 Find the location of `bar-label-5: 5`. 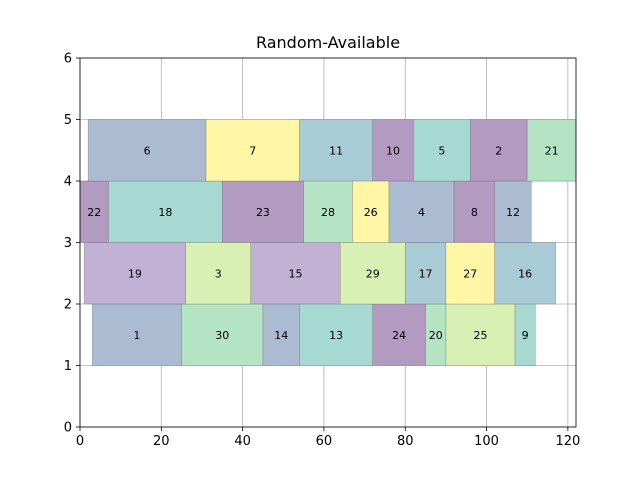

bar-label-5: 5 is located at coordinates (441, 150).